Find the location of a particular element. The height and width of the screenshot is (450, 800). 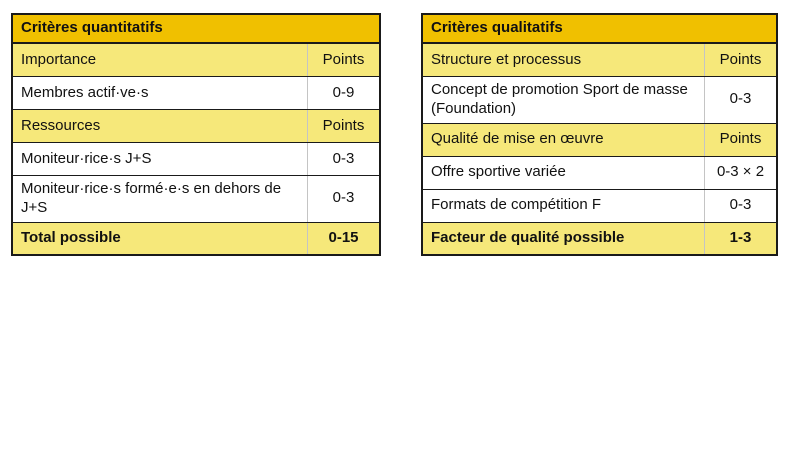

row-label: Structure et processus is located at coordinates (564, 60).